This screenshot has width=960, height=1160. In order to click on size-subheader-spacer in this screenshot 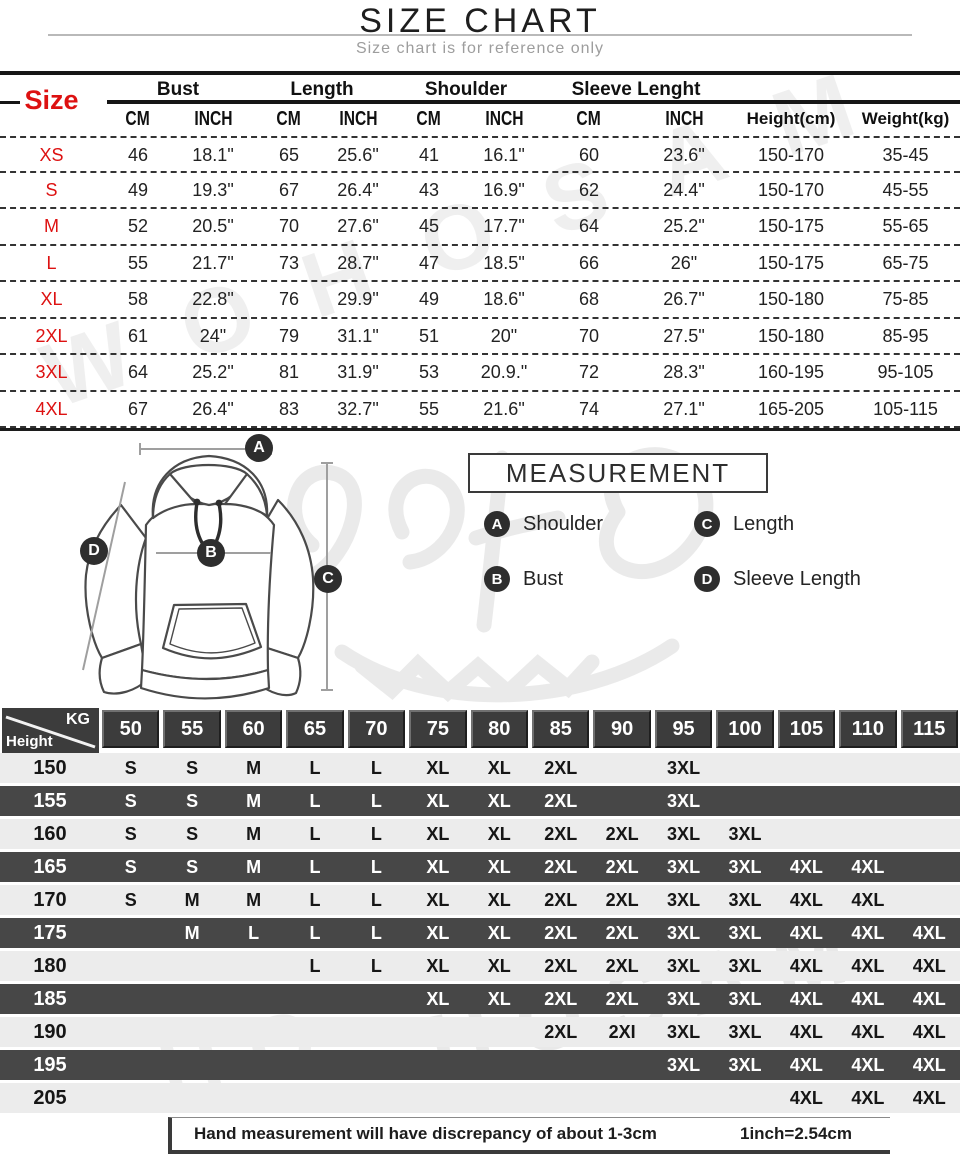, I will do `click(51, 119)`.